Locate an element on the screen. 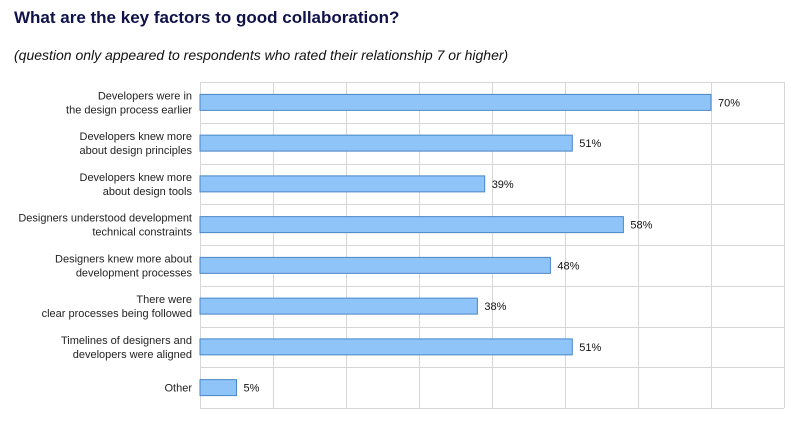 The width and height of the screenshot is (800, 425). category-label-line: clear processes being followed is located at coordinates (117, 314).